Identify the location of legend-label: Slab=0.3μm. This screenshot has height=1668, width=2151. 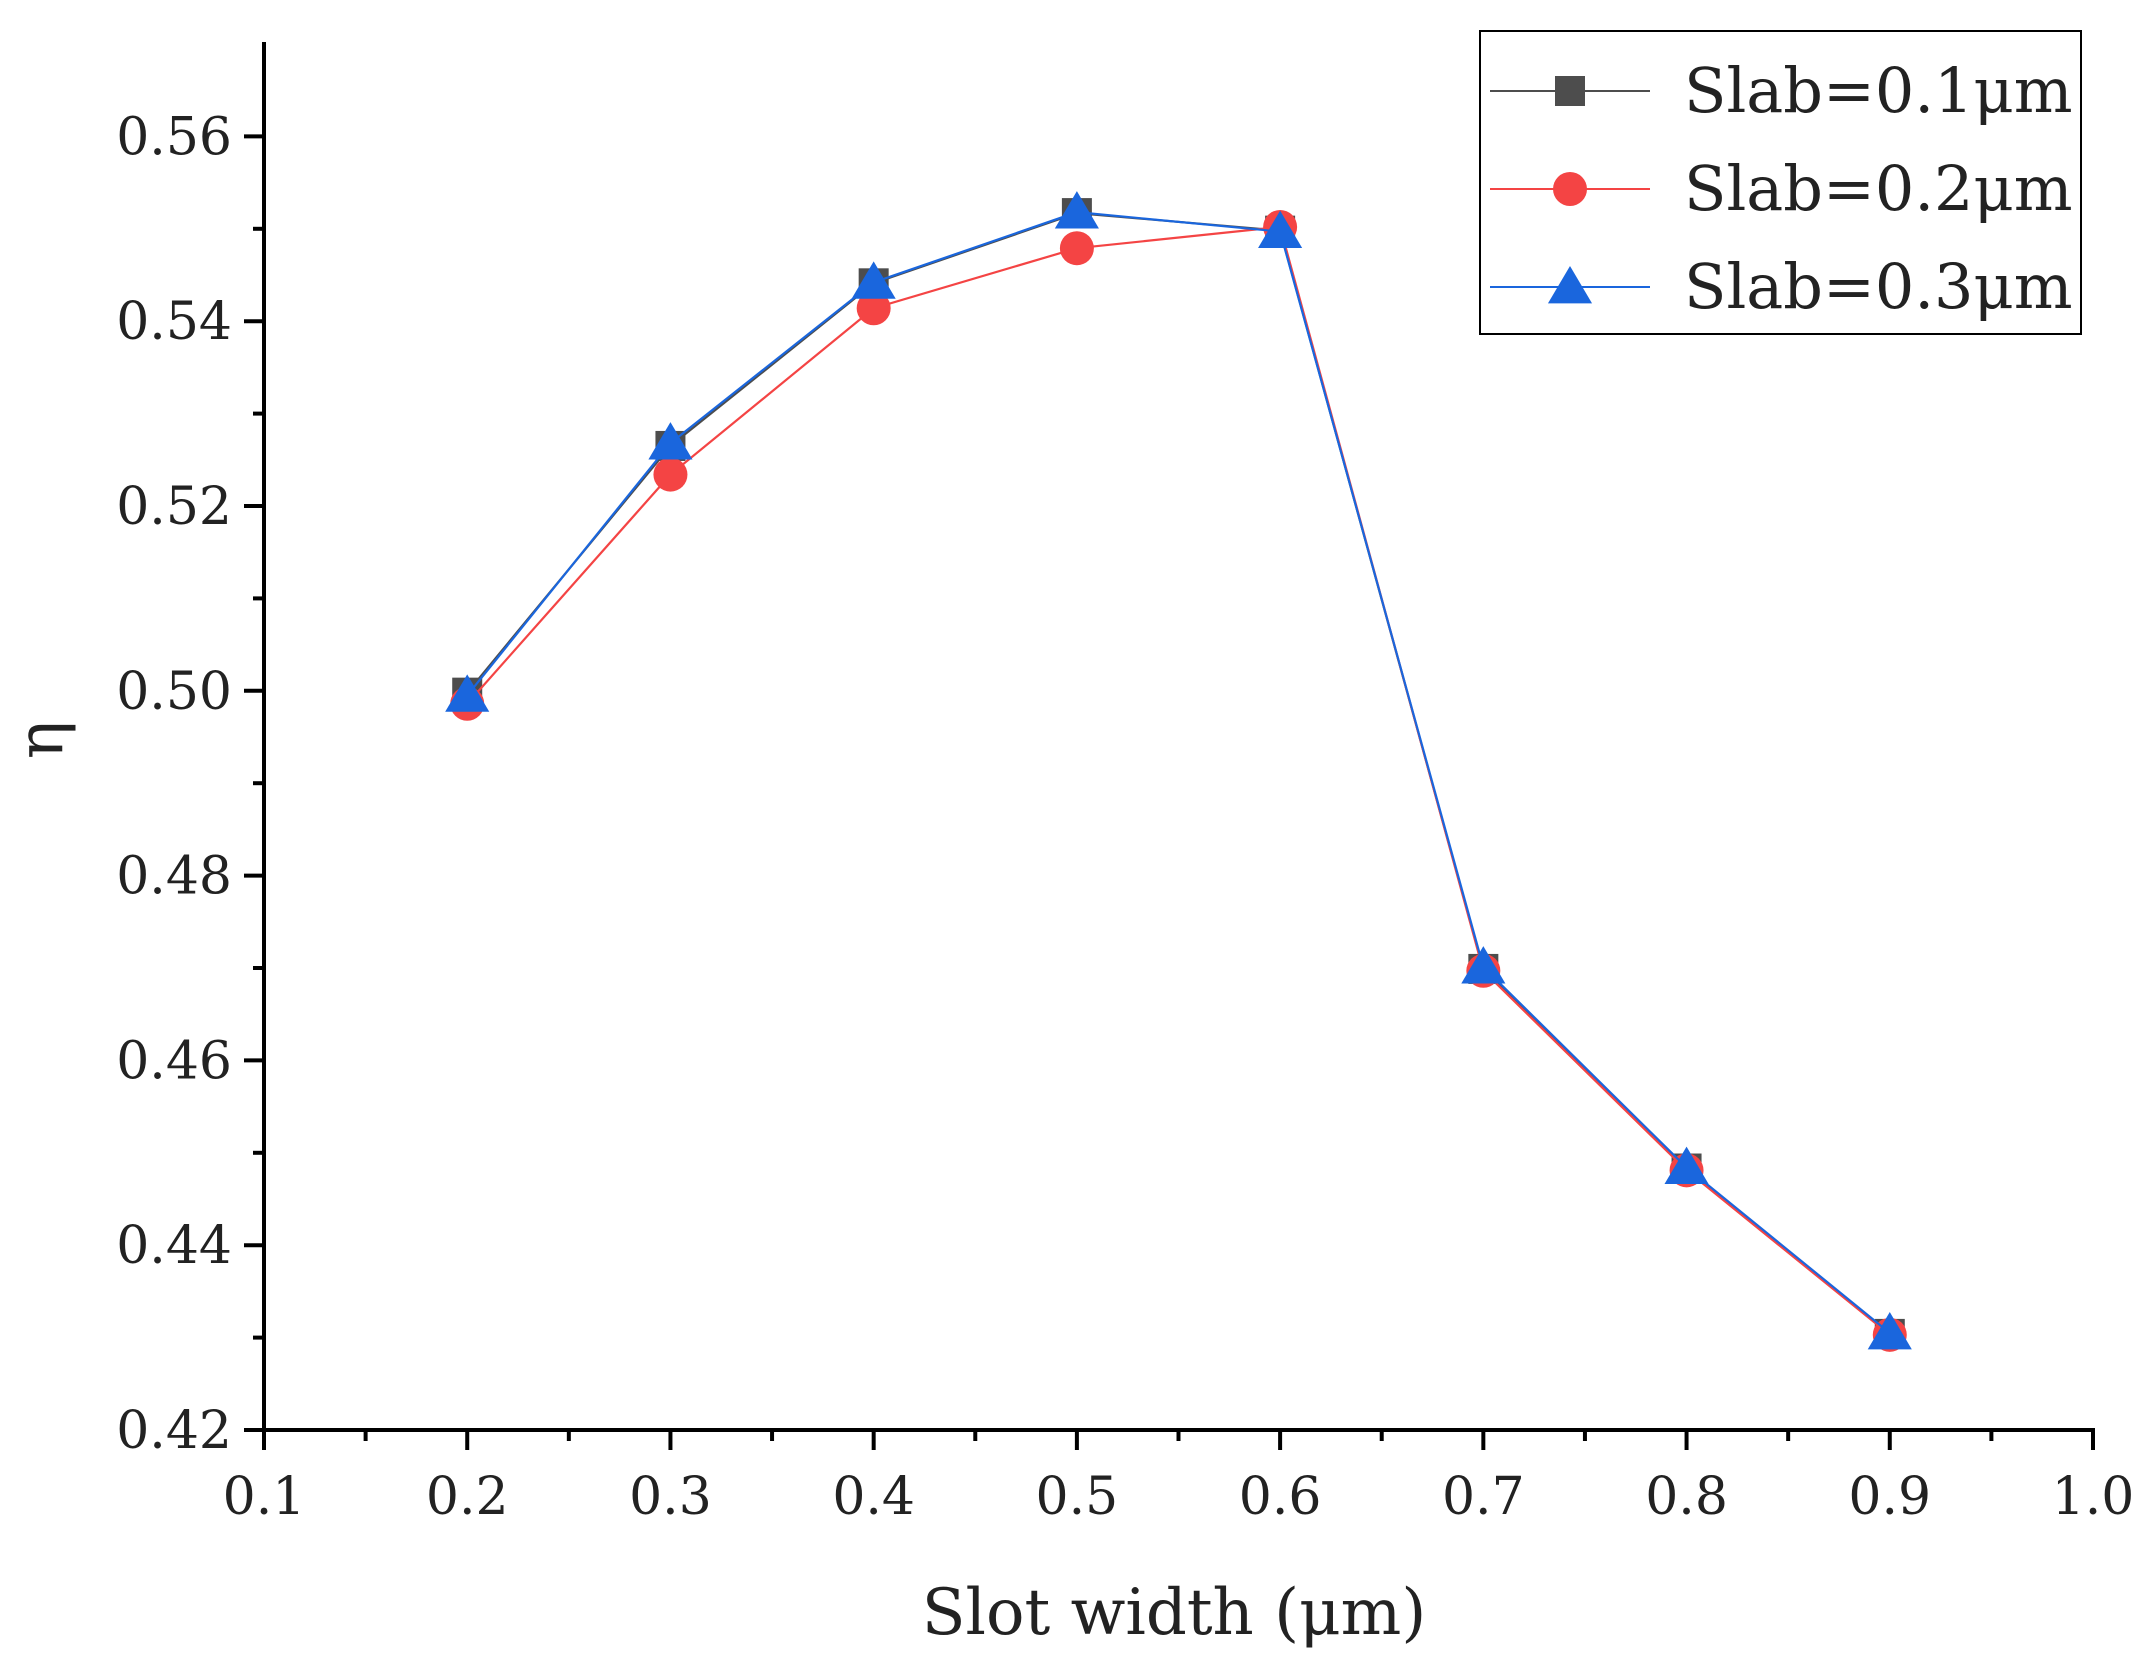
(1878, 286).